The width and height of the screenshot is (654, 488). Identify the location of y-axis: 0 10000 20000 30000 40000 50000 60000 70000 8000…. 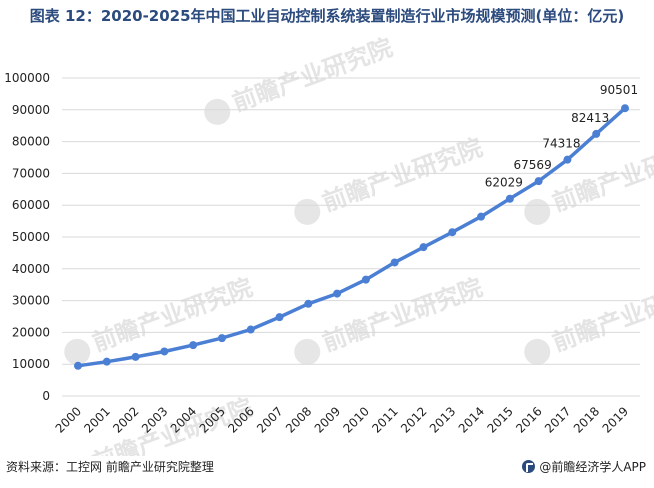
(27, 237).